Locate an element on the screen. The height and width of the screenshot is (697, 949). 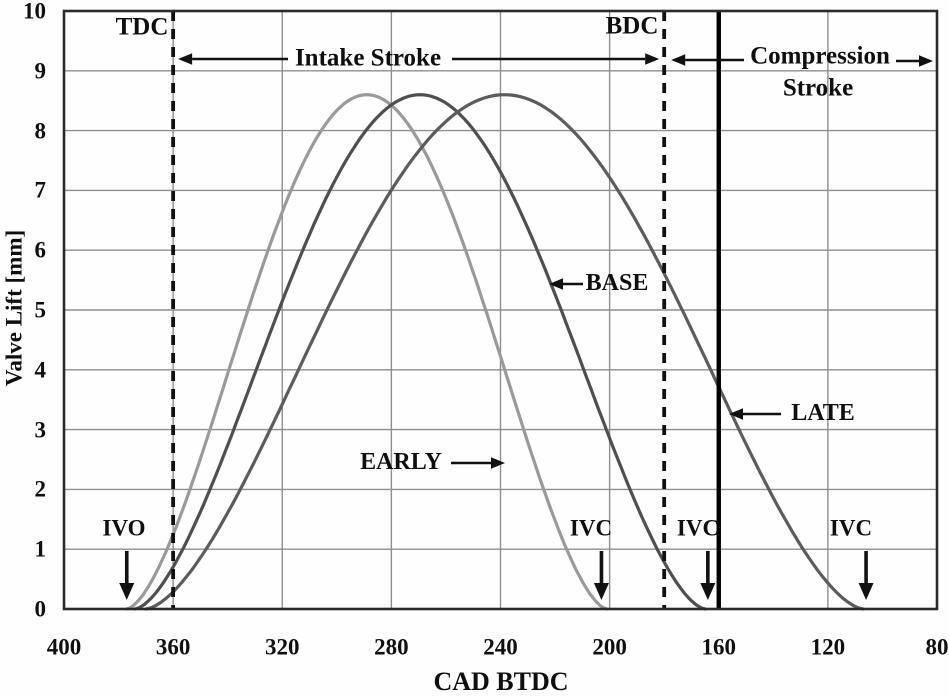
y-tick-label: 6 is located at coordinates (40, 250).